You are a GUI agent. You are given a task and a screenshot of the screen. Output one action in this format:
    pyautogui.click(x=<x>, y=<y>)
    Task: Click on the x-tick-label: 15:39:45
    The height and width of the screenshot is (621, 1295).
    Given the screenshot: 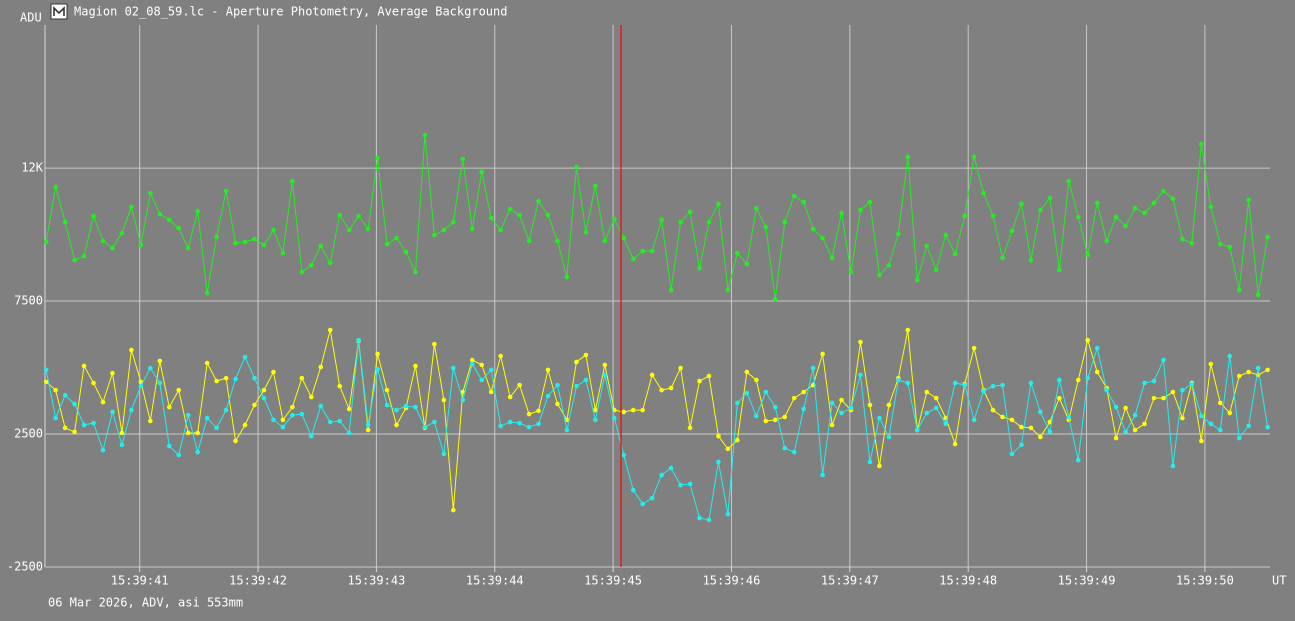 What is the action you would take?
    pyautogui.click(x=613, y=581)
    